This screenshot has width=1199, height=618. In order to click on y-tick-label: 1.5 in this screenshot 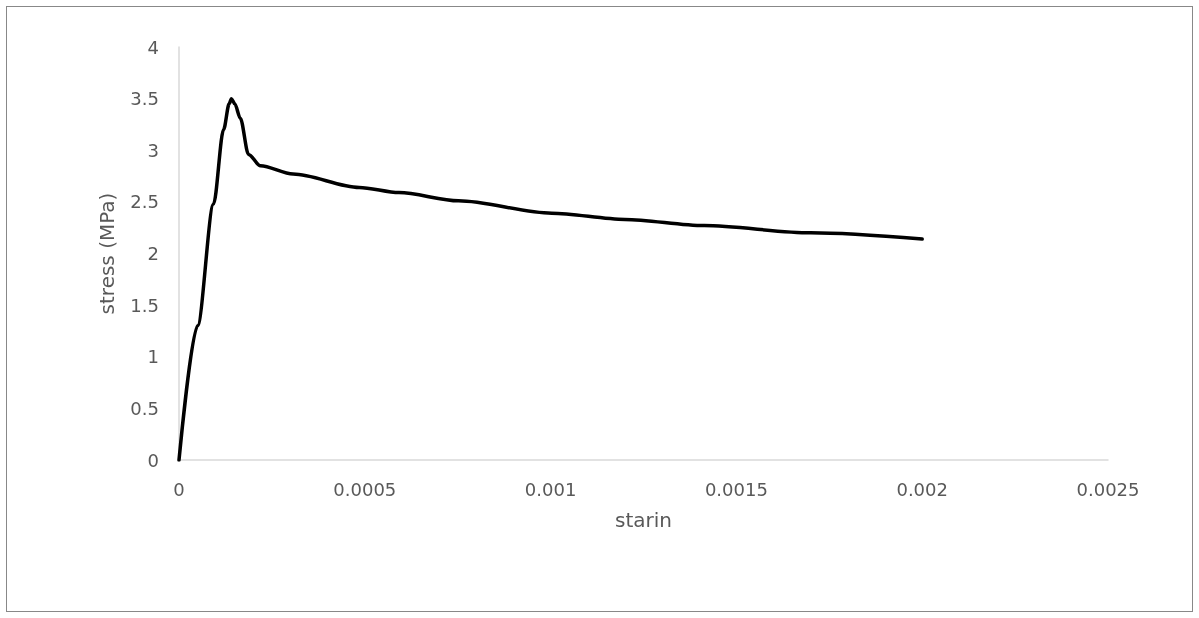, I will do `click(144, 305)`.